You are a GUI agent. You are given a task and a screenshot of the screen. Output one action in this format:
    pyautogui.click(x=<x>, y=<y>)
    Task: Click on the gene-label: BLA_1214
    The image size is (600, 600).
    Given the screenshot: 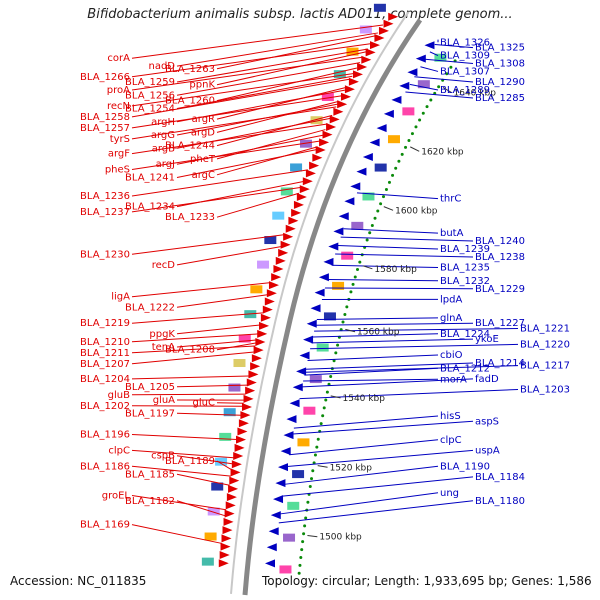 What is the action you would take?
    pyautogui.click(x=500, y=363)
    